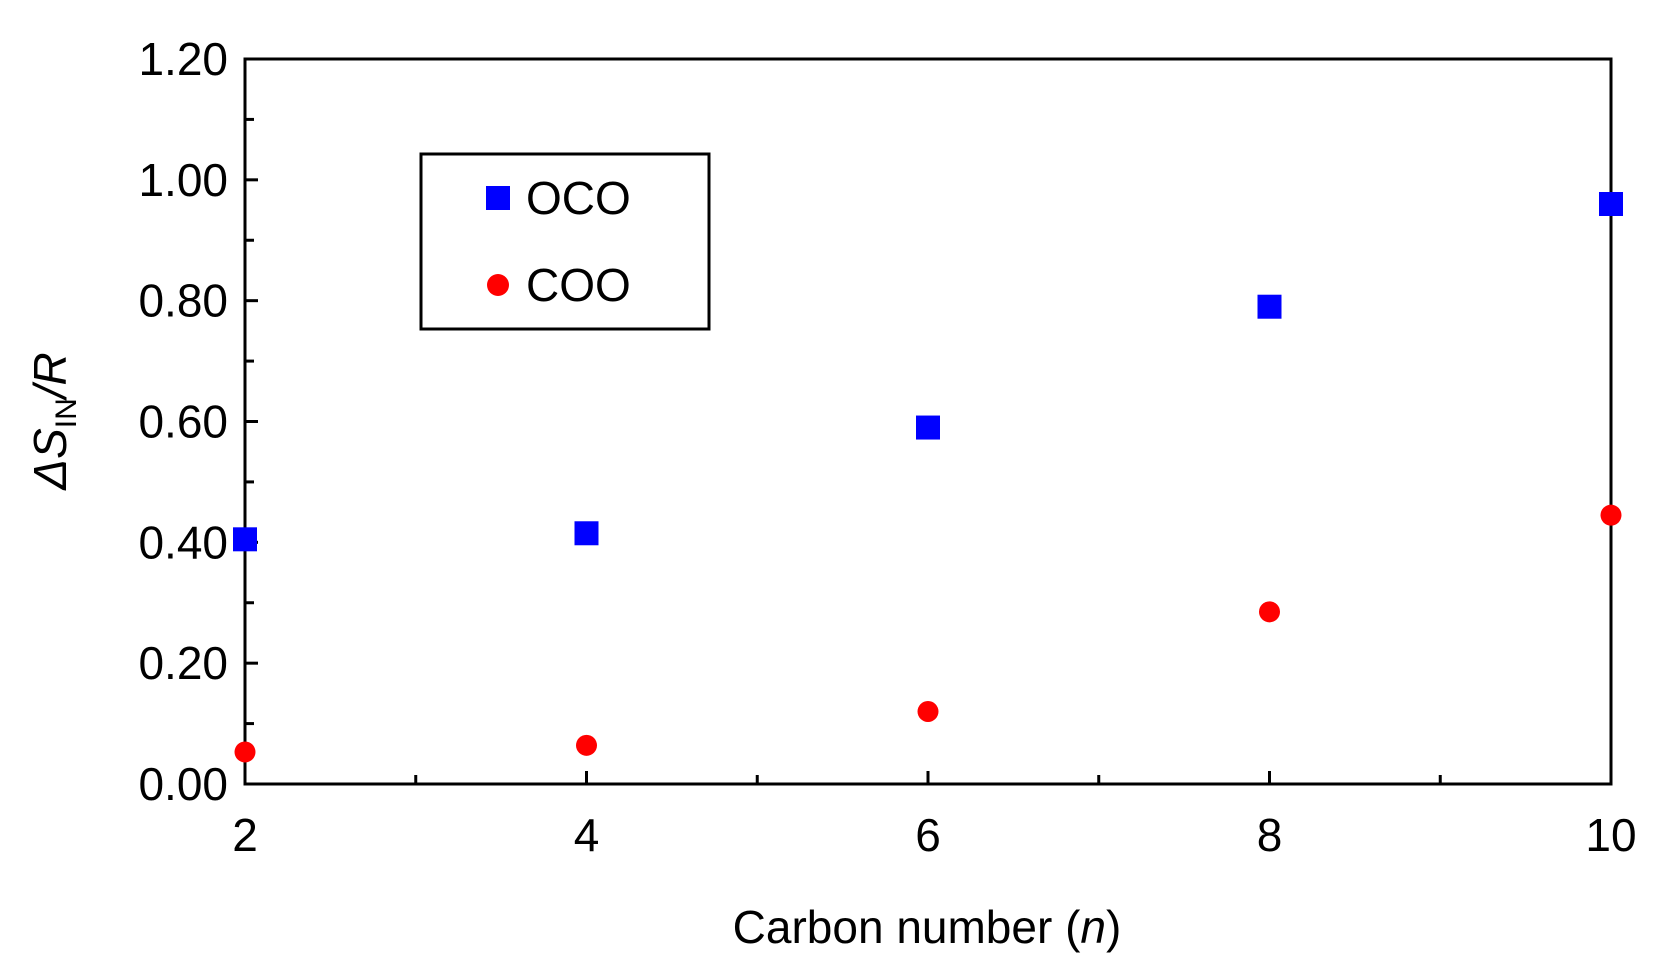 The image size is (1658, 976). What do you see at coordinates (498, 285) in the screenshot?
I see `legend-marker-coo` at bounding box center [498, 285].